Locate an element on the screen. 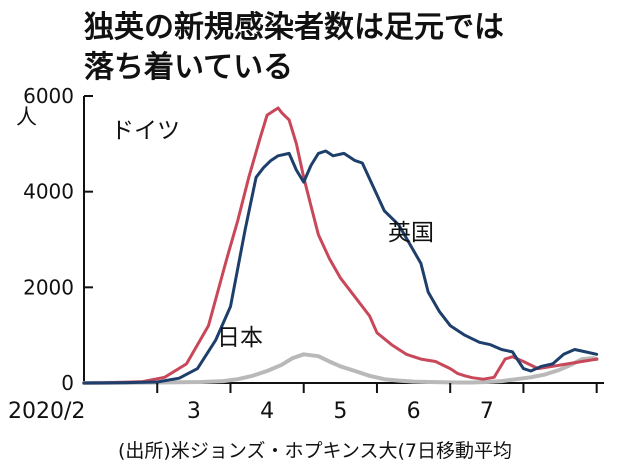 This screenshot has height=467, width=630. y-tick-label: 0 is located at coordinates (67, 383).